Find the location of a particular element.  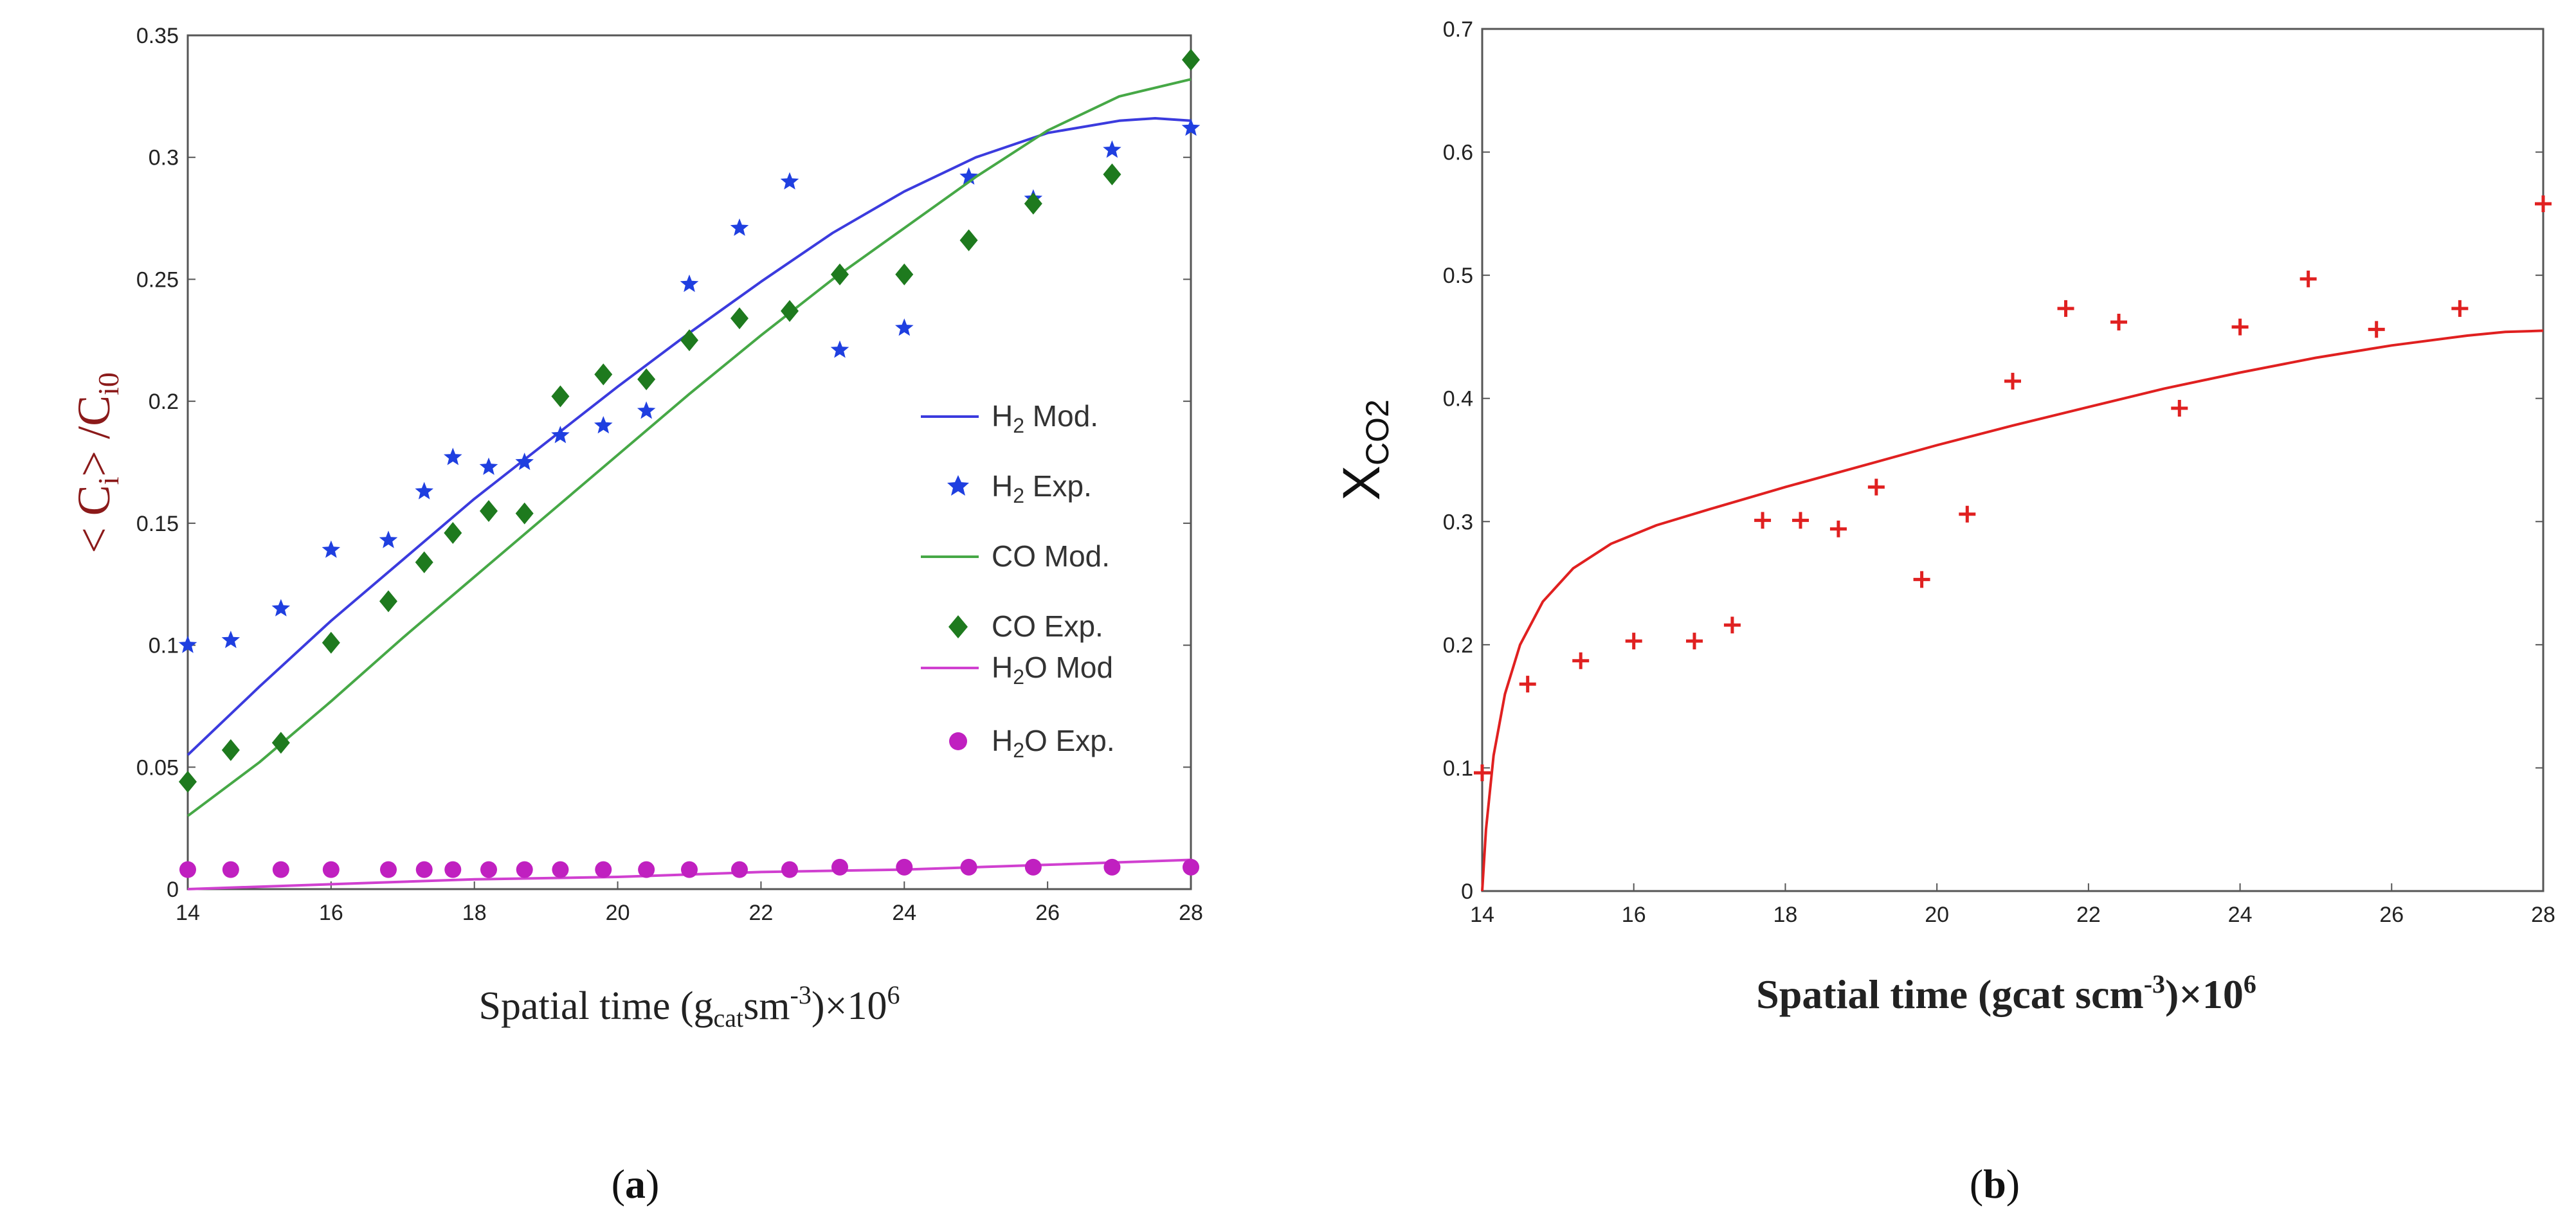

panel-label-b: (b) is located at coordinates (1995, 1184).